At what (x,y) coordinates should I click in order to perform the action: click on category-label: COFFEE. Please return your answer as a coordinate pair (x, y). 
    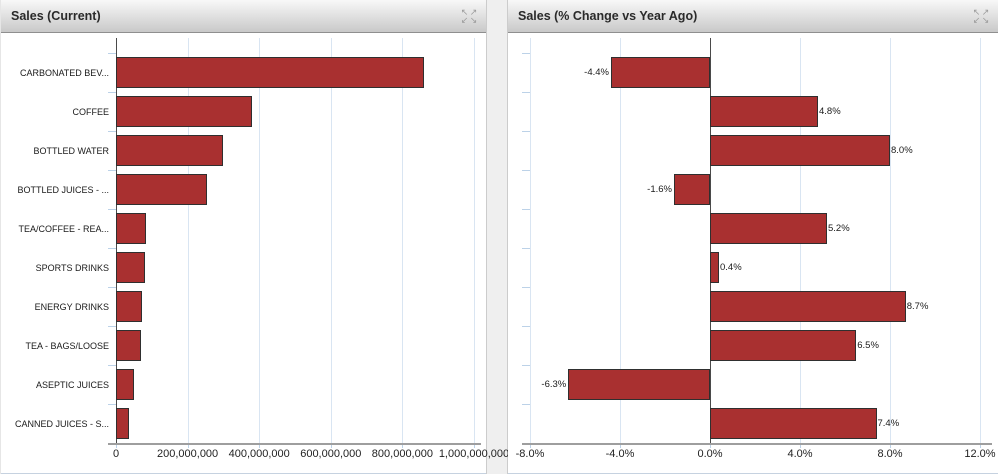
    Looking at the image, I should click on (90, 111).